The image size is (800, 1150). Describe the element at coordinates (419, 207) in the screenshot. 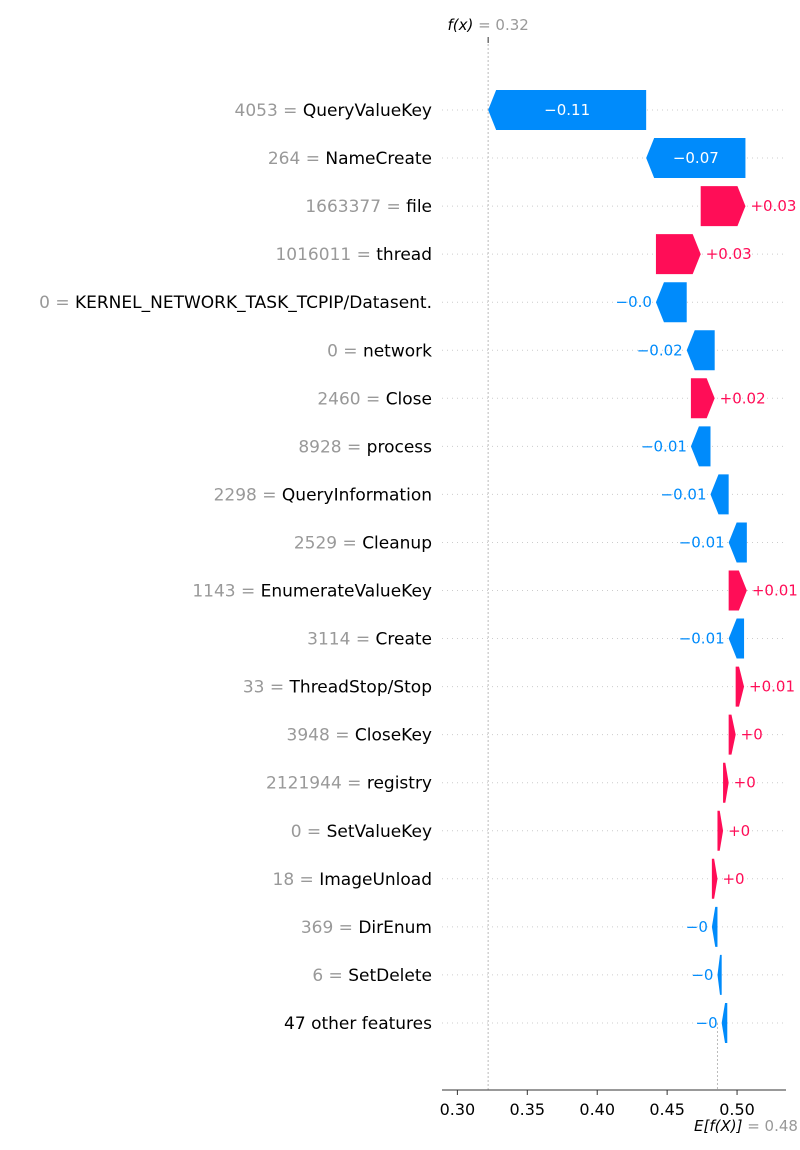

I see `feature-name: file` at that location.